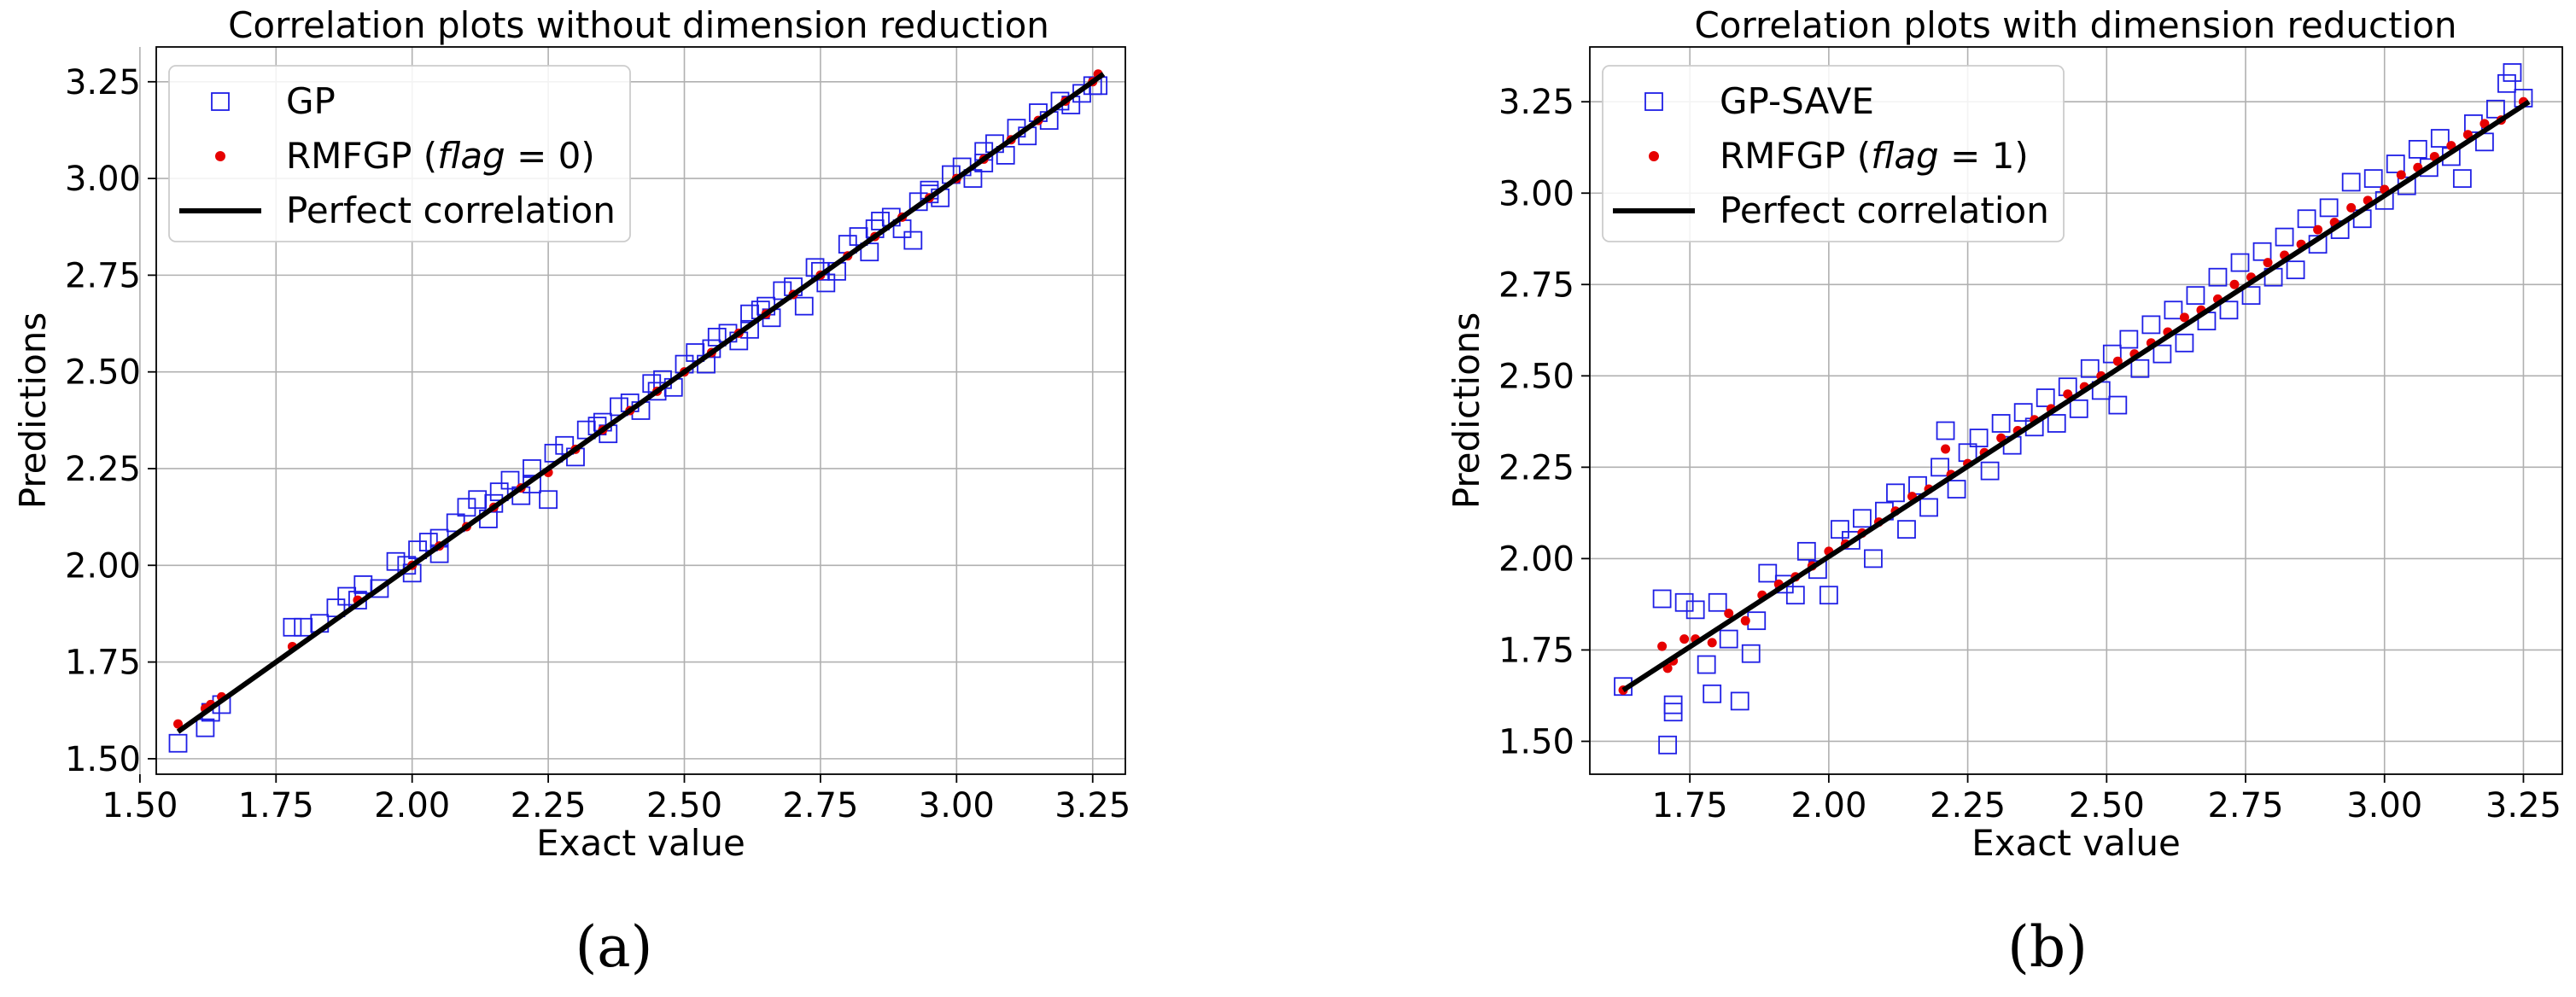 The image size is (2576, 997). Describe the element at coordinates (103, 566) in the screenshot. I see `y-tick-label: 2.00` at that location.